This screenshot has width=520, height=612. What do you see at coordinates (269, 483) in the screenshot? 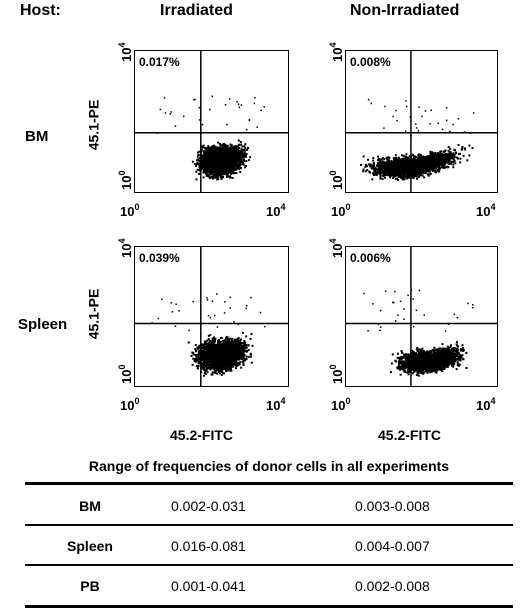
I see `table-rule-top` at bounding box center [269, 483].